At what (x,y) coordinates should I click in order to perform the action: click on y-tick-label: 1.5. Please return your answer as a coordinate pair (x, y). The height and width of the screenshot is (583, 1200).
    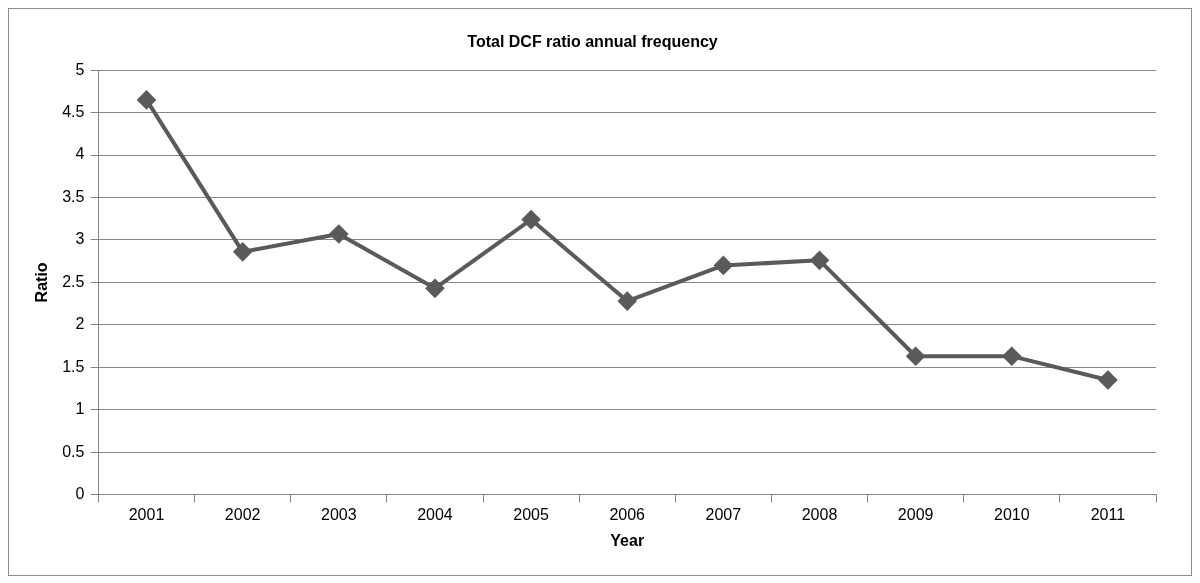
    Looking at the image, I should click on (73, 366).